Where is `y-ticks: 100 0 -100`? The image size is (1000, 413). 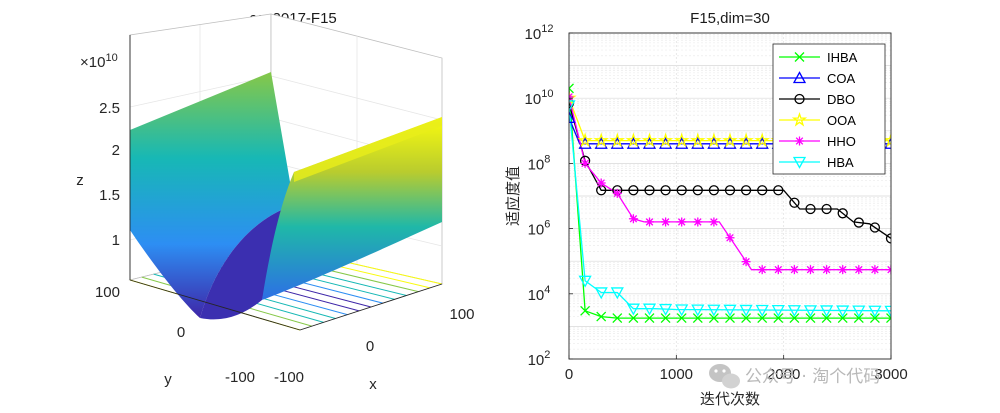
y-ticks: 100 0 -100 is located at coordinates (175, 335).